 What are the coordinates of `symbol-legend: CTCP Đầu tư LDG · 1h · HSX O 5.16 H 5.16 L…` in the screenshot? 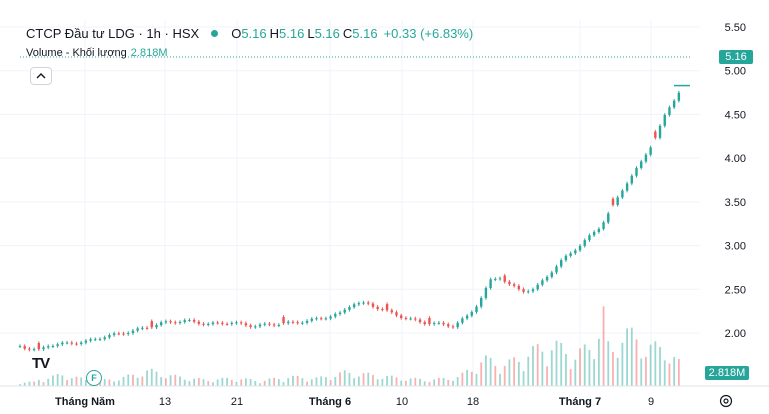 It's located at (249, 33).